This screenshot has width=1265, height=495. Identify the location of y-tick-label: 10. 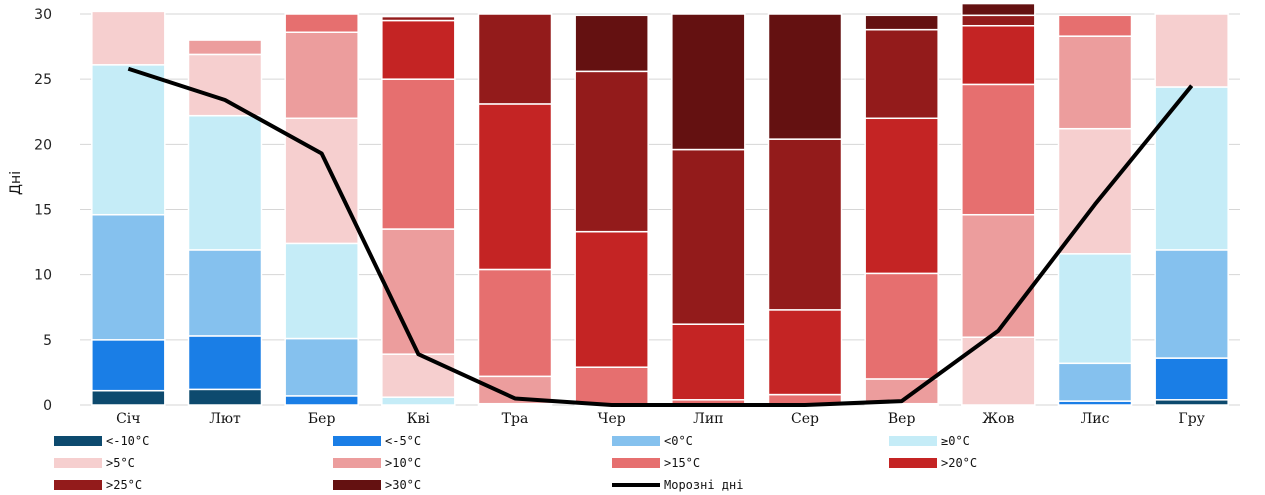
(43, 276).